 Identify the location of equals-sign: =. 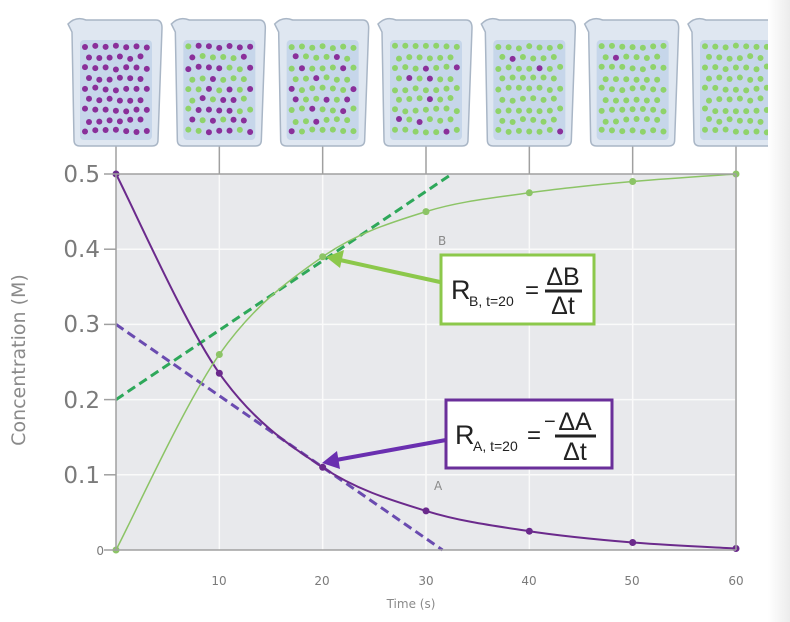
(532, 290).